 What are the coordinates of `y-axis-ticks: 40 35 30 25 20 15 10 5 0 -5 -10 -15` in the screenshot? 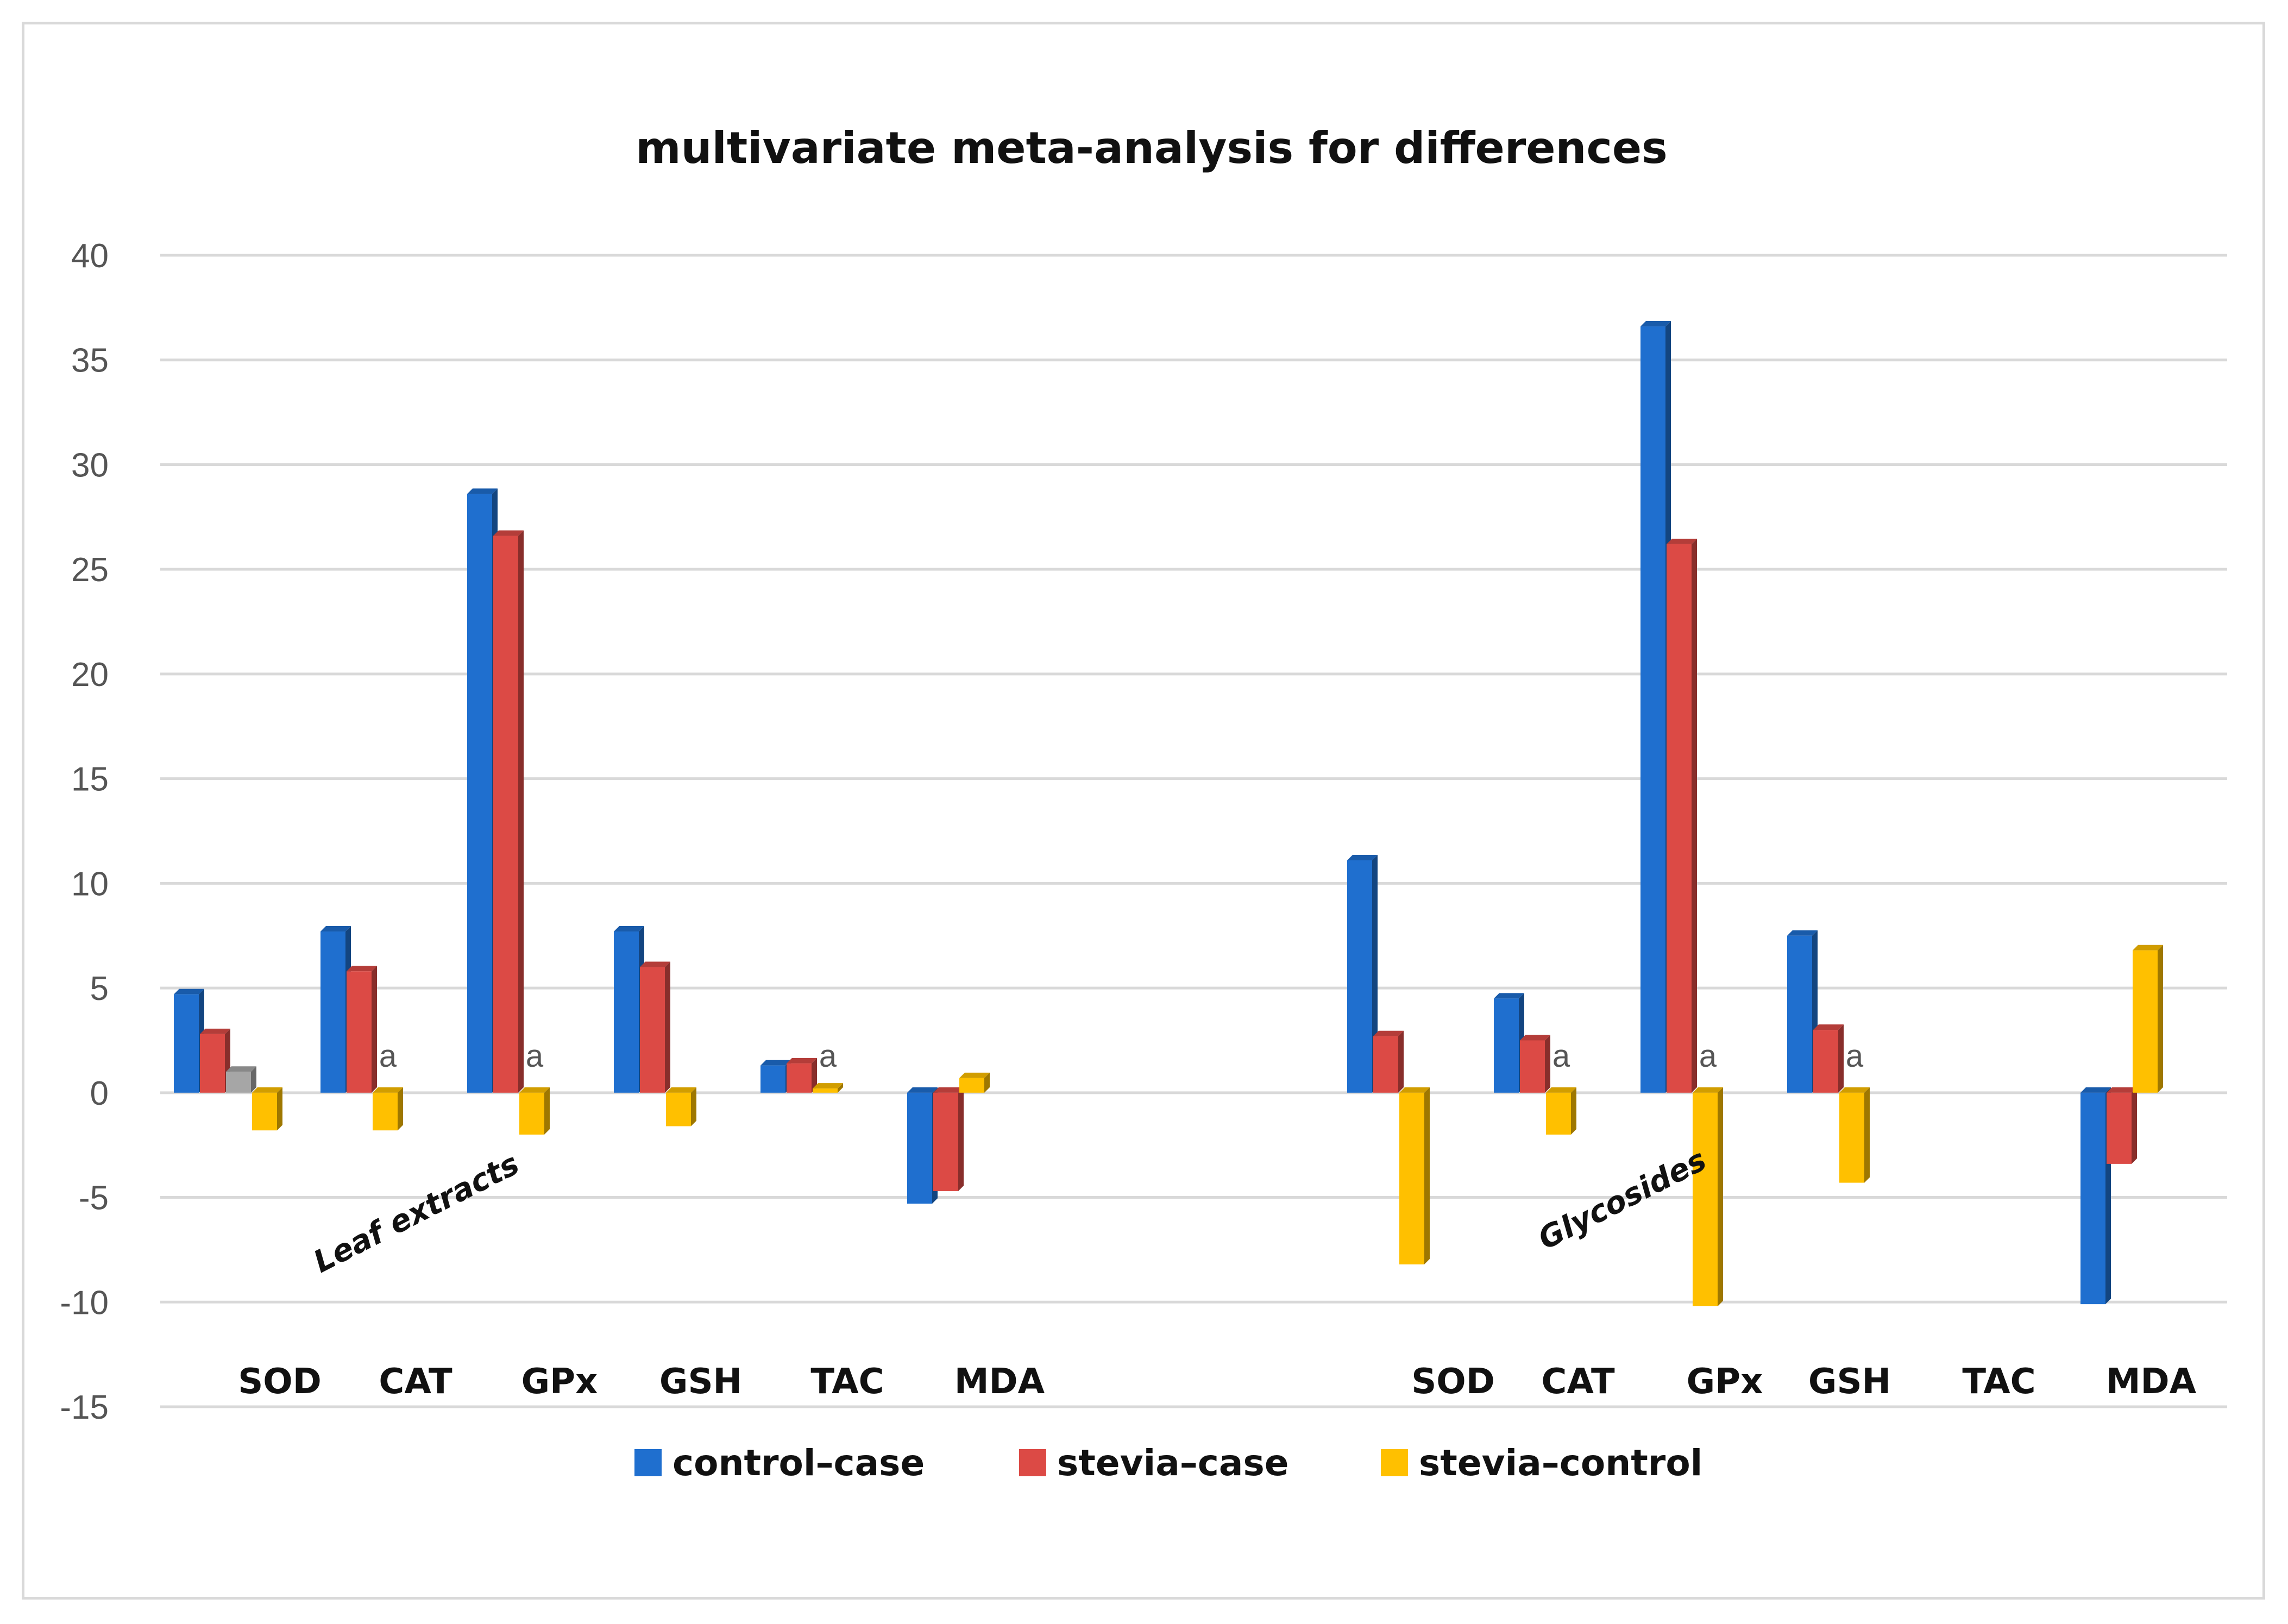 It's located at (84, 831).